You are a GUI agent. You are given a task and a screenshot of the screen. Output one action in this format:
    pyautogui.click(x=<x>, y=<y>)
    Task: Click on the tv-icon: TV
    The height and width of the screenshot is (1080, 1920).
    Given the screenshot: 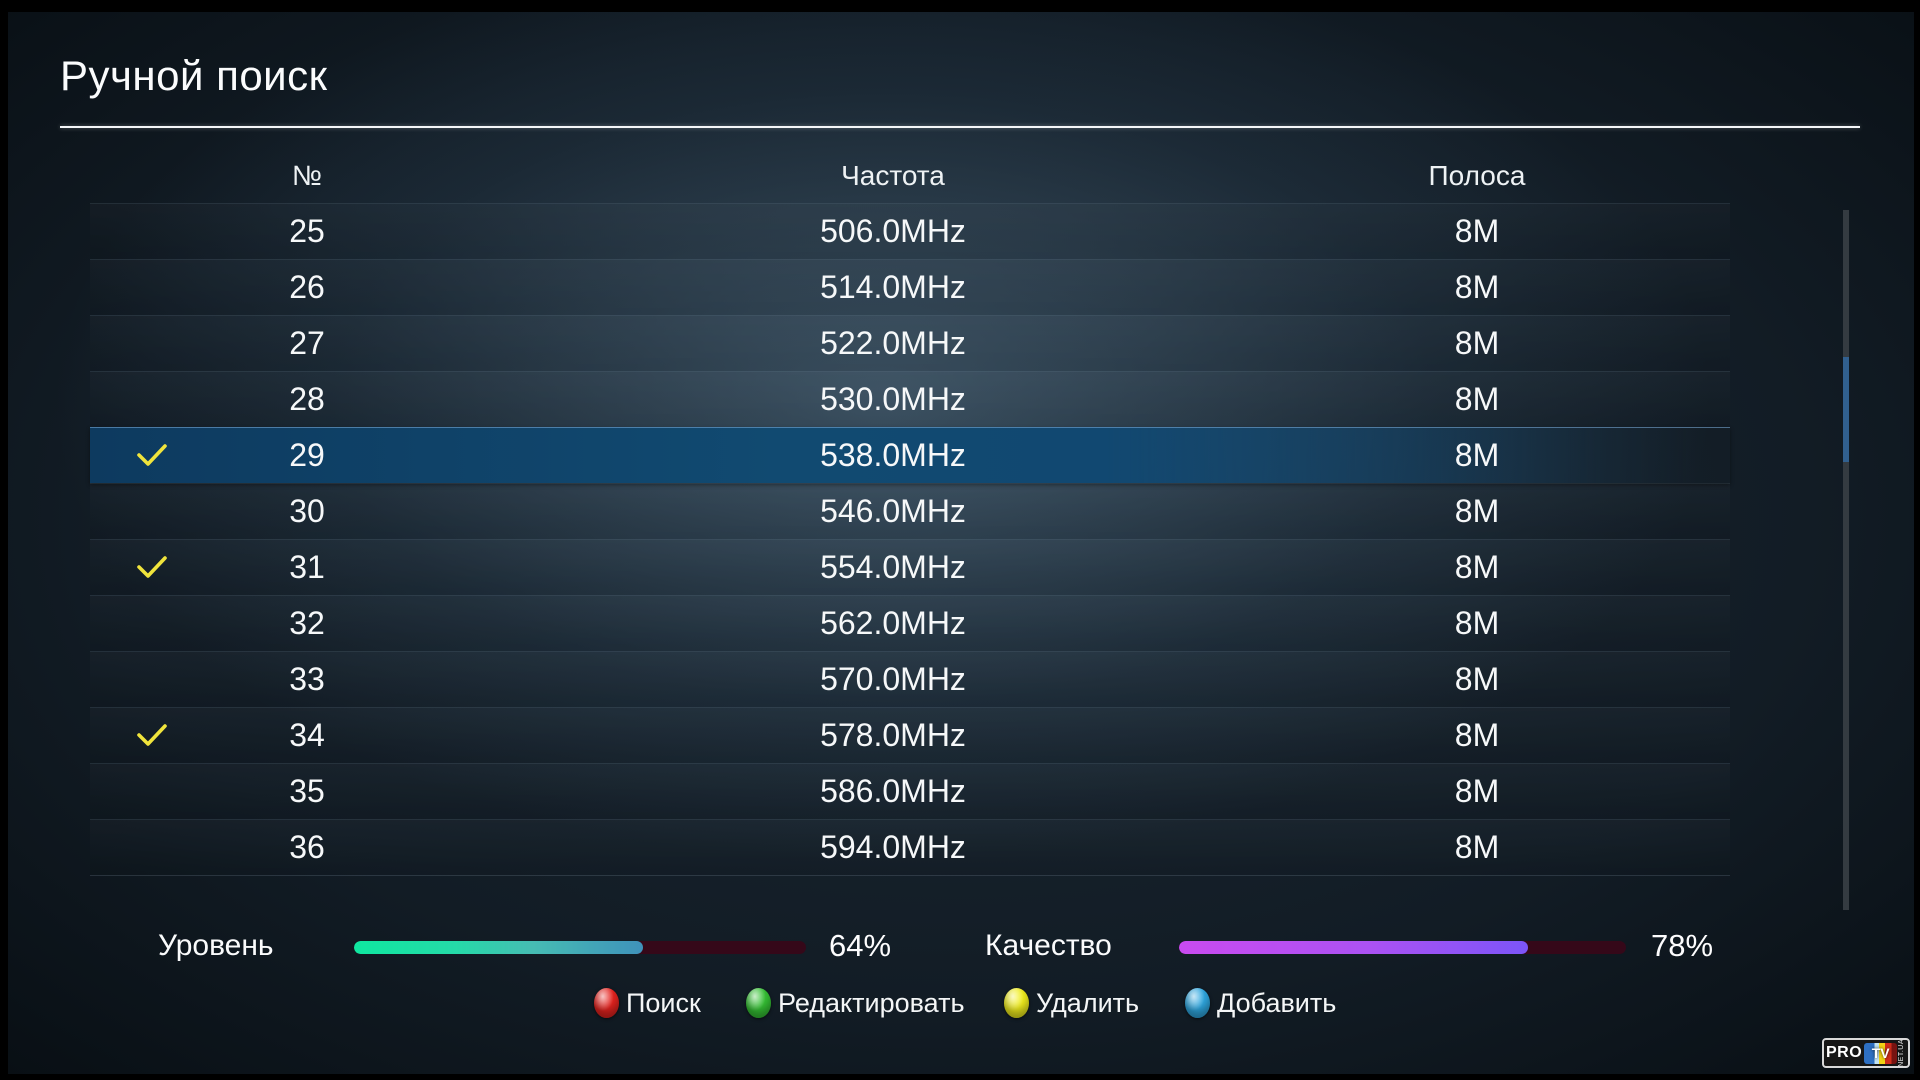 What is the action you would take?
    pyautogui.click(x=1881, y=1053)
    